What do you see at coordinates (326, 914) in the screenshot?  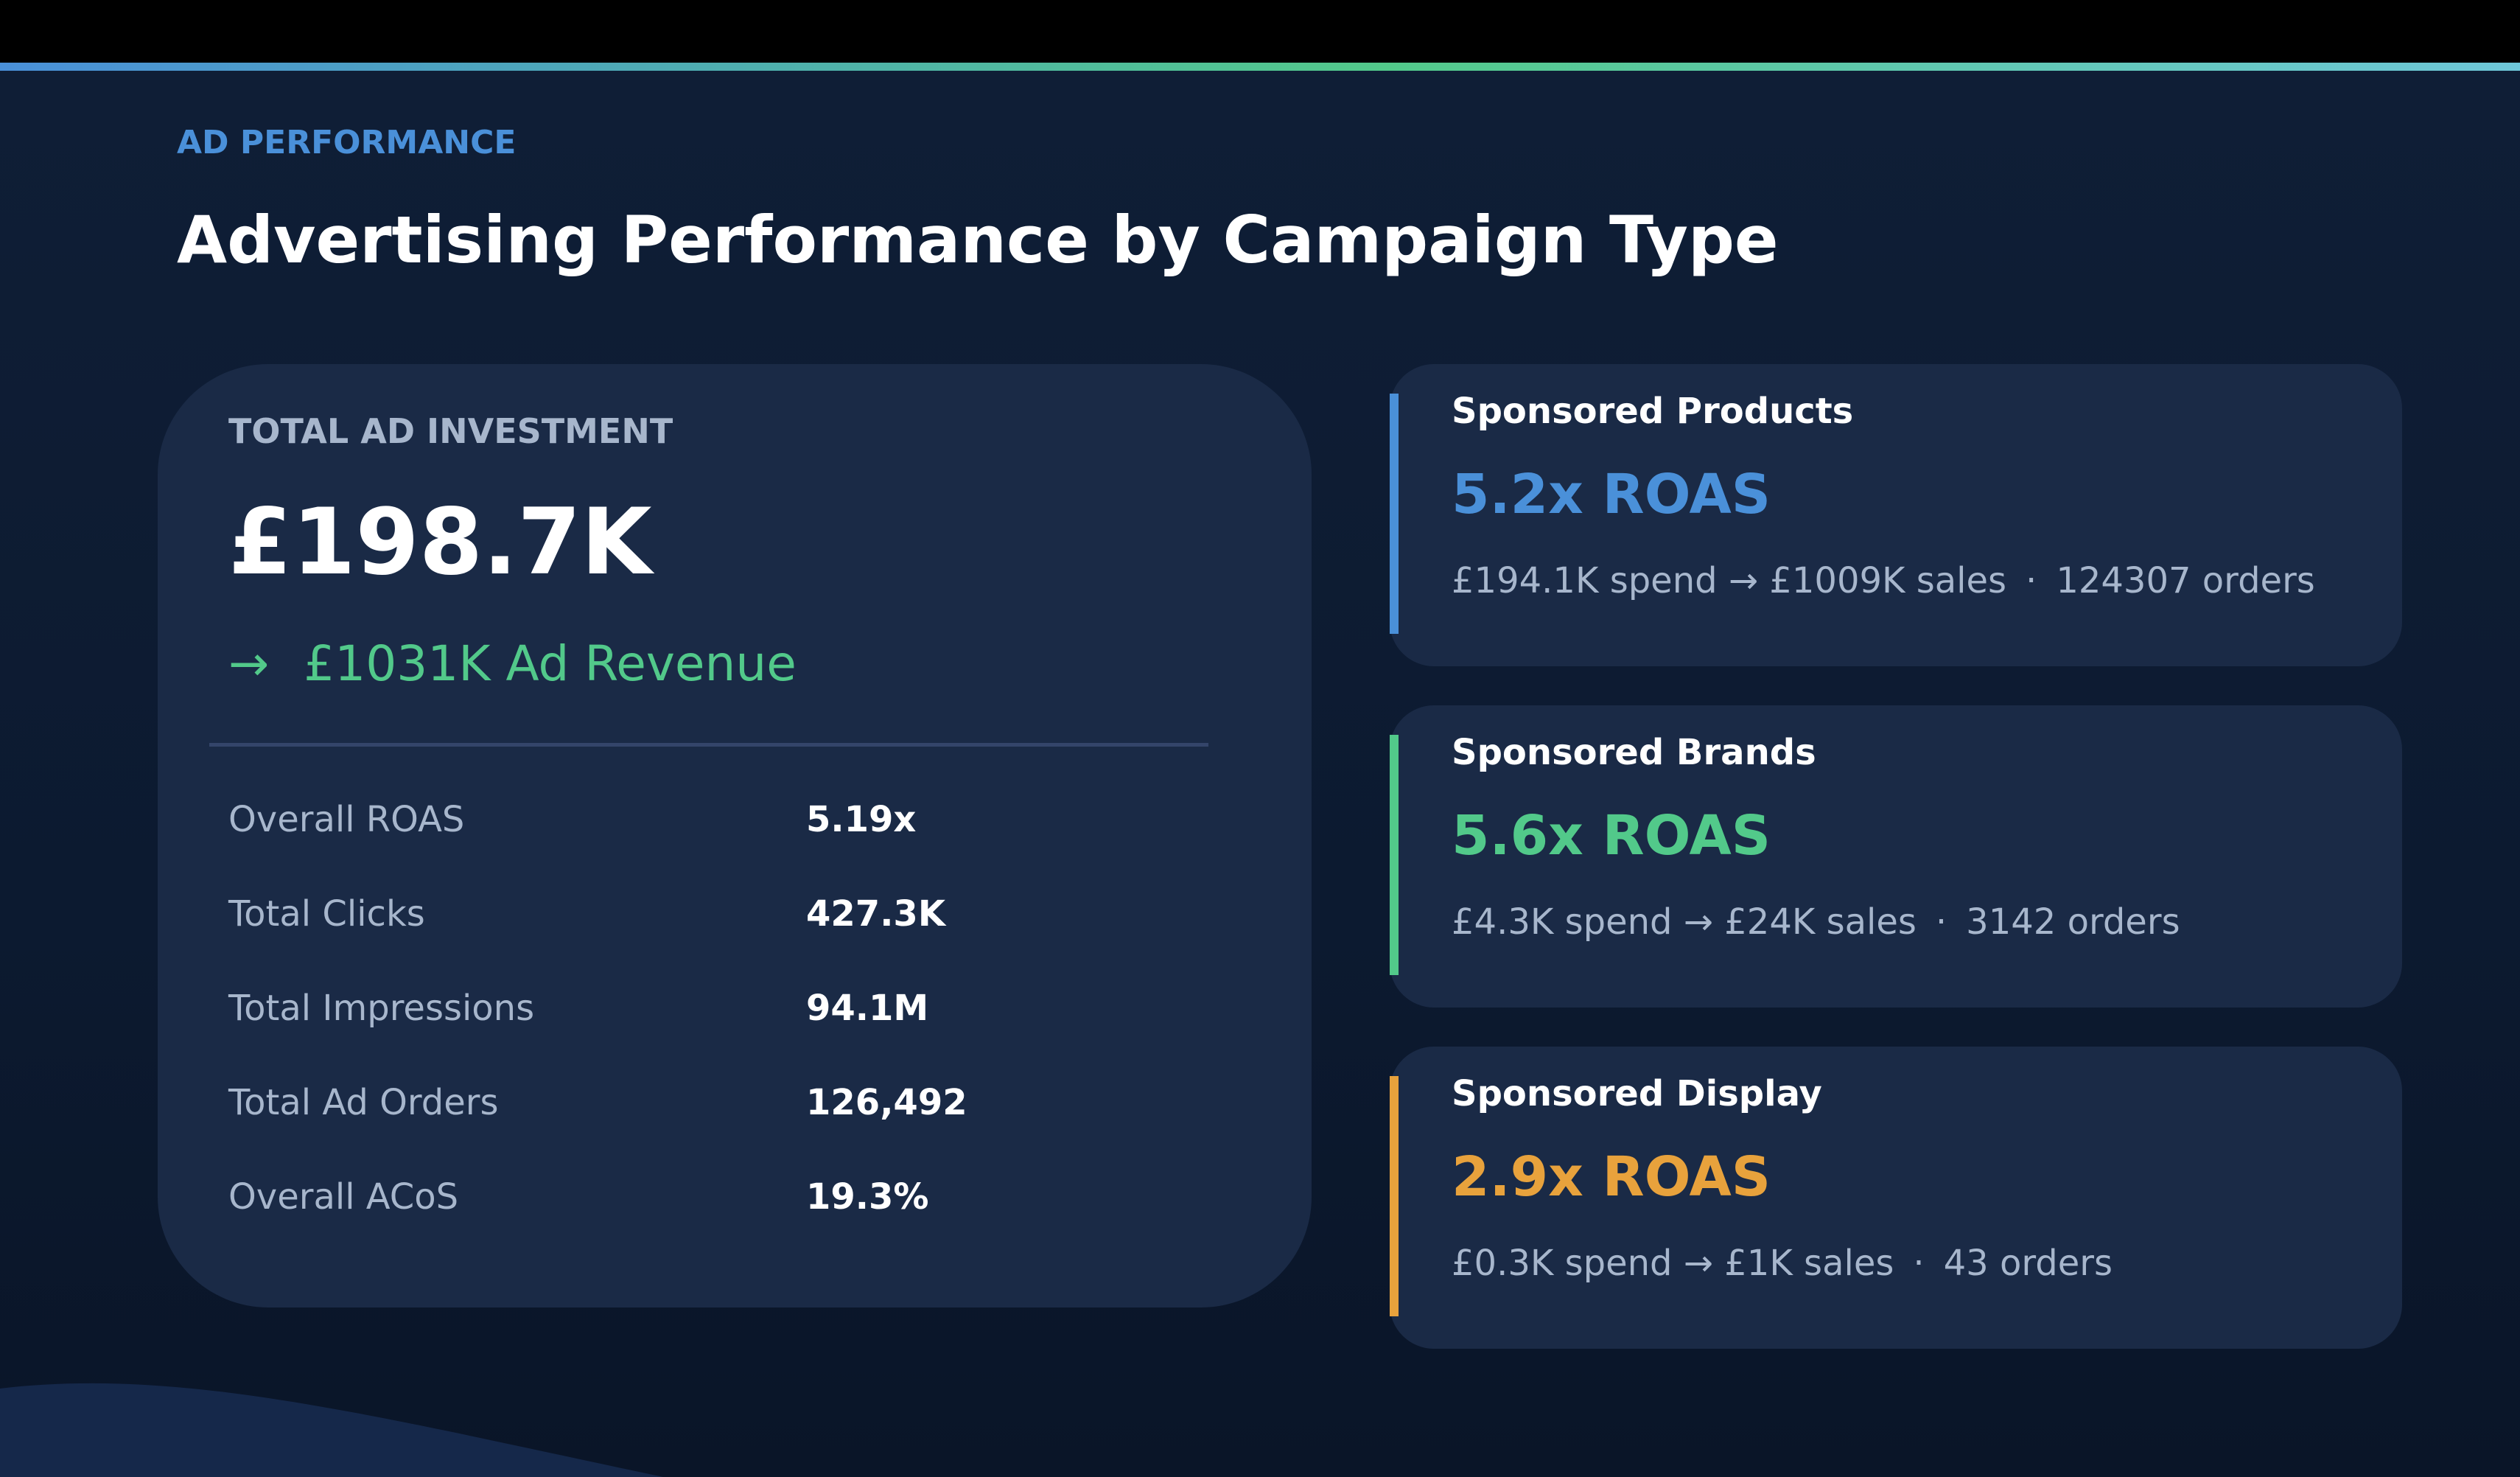 I see `metric-label: Total Clicks` at bounding box center [326, 914].